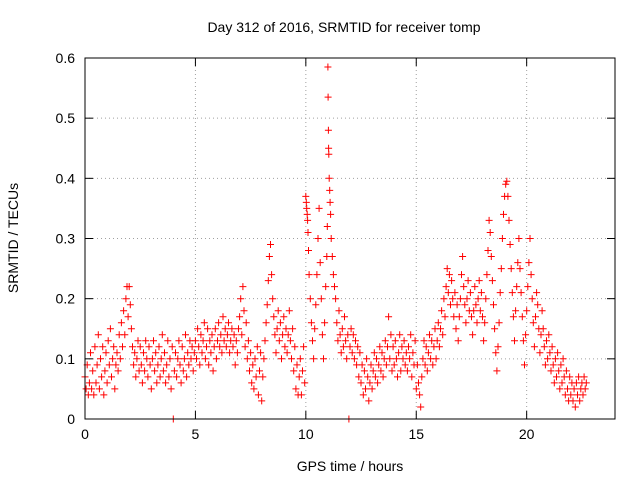 This screenshot has width=640, height=480. What do you see at coordinates (66, 118) in the screenshot?
I see `y-tick-label: 0.5` at bounding box center [66, 118].